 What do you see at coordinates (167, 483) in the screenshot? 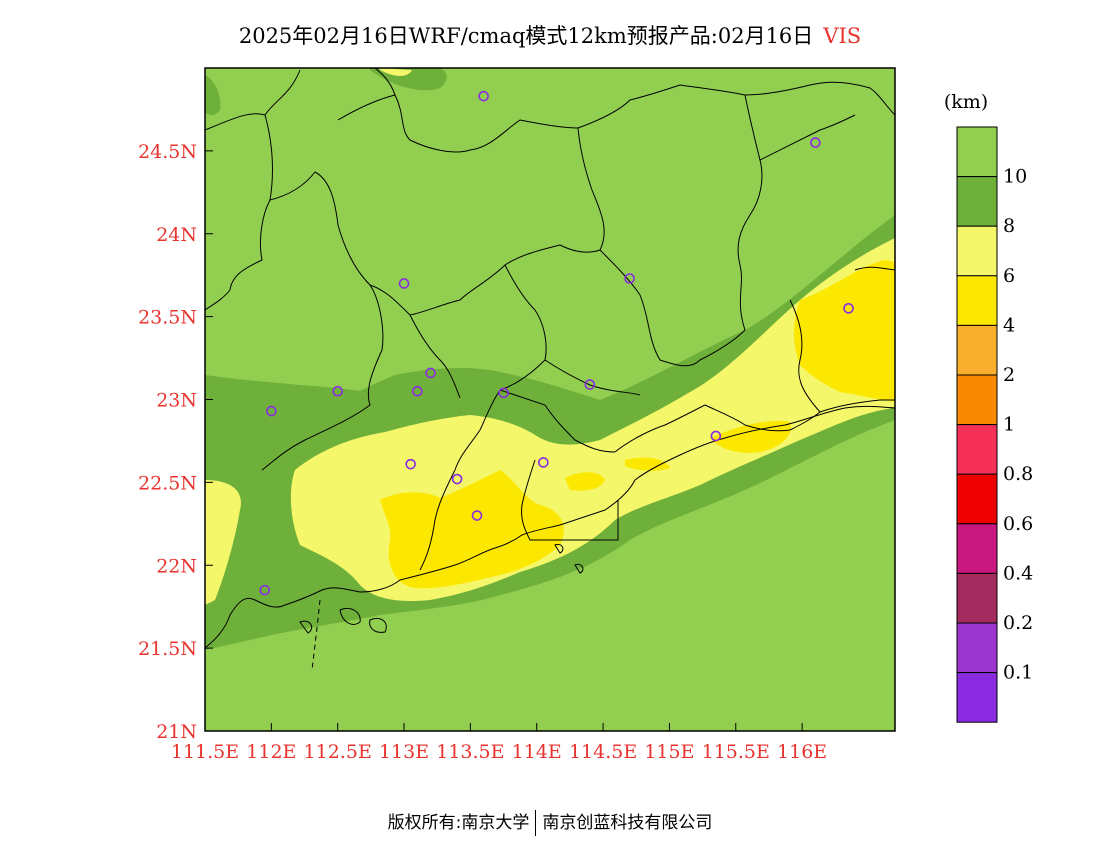
I see `y-tick-label: 22.5N` at bounding box center [167, 483].